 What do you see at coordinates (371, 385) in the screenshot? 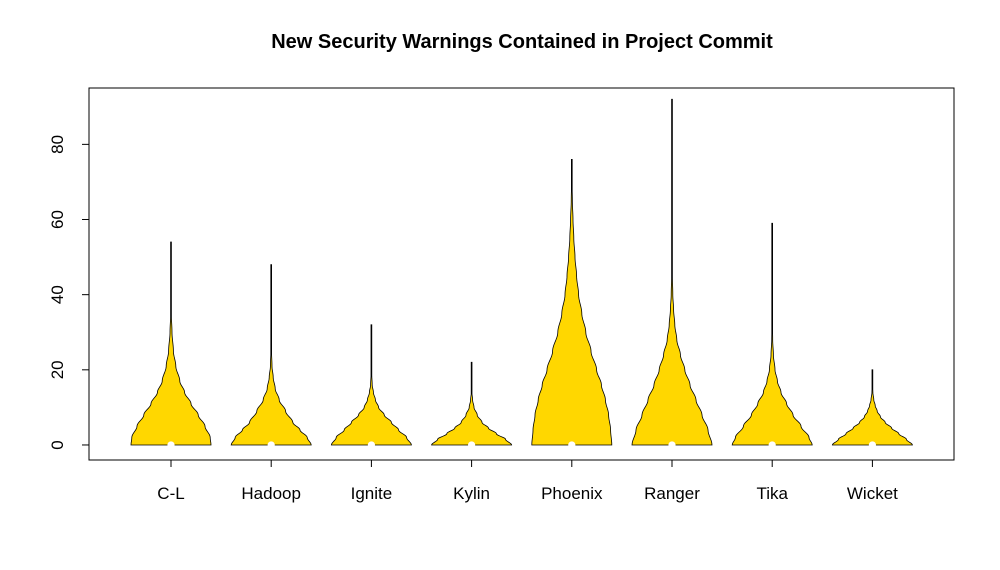
I see `violin-ignite` at bounding box center [371, 385].